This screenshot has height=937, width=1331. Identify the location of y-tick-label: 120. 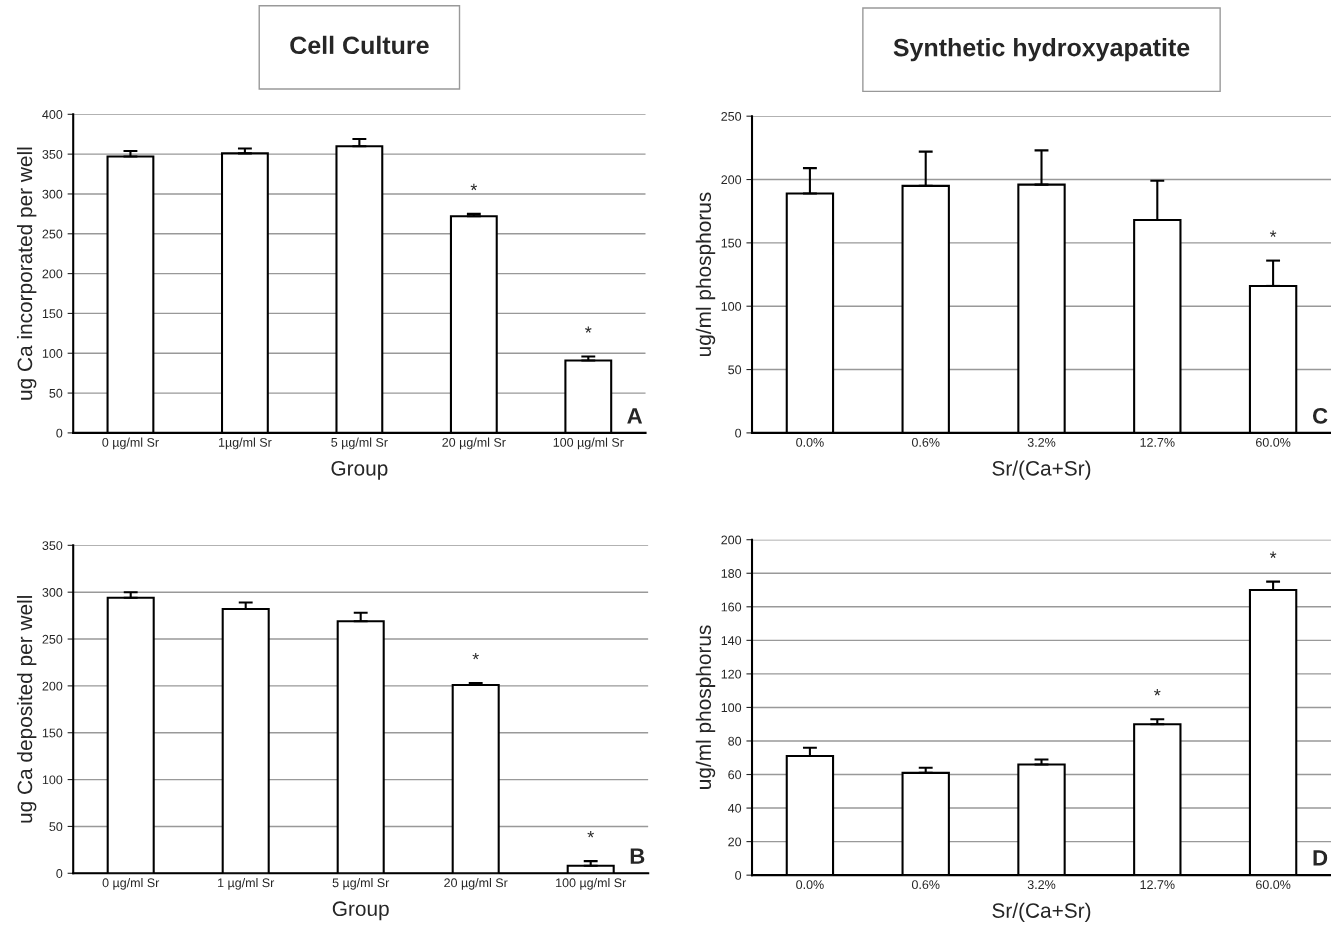
(731, 674).